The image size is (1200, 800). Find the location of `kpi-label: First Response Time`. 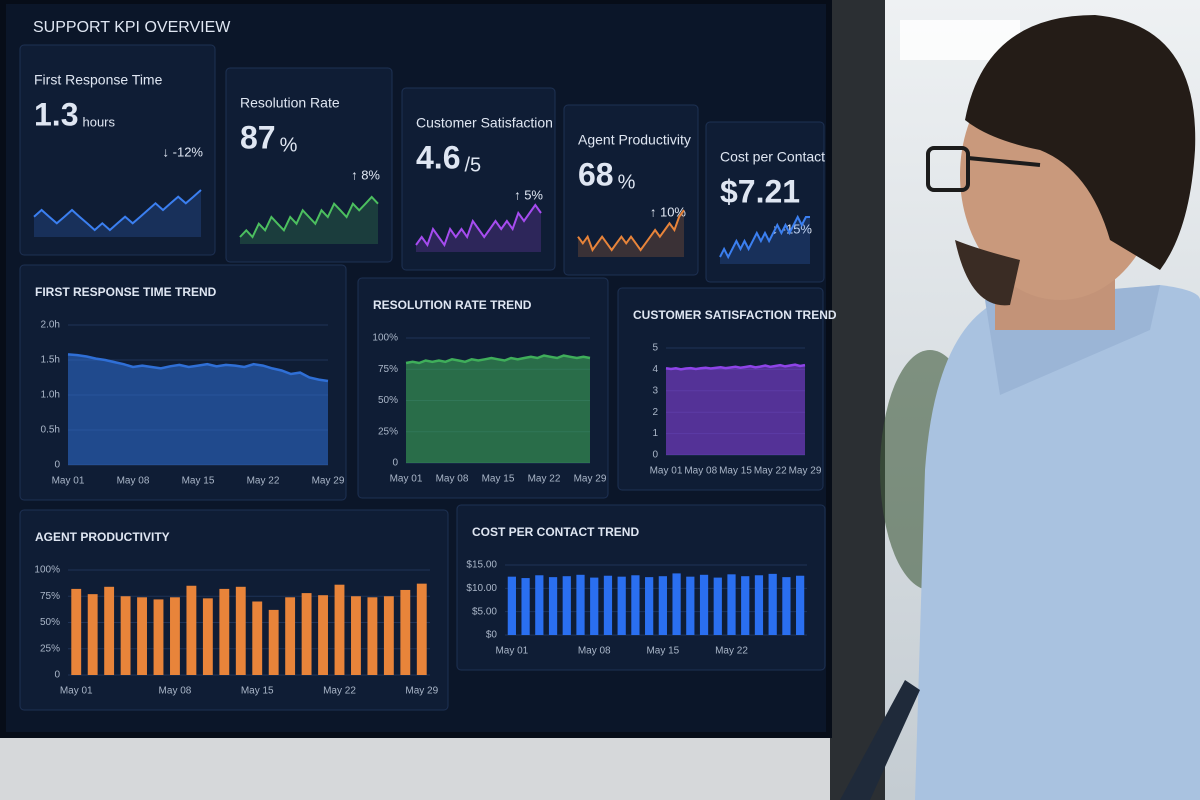

kpi-label: First Response Time is located at coordinates (98, 80).